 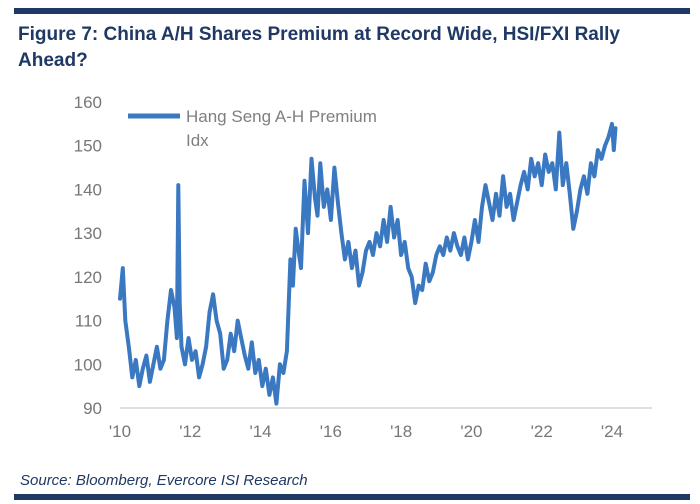 What do you see at coordinates (88, 189) in the screenshot?
I see `y-tick-label: 140` at bounding box center [88, 189].